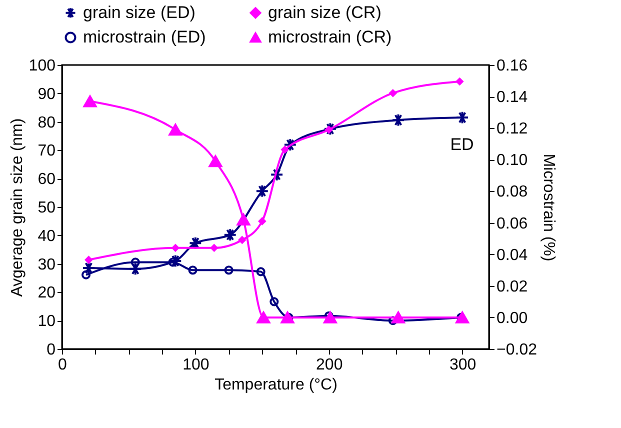  Describe the element at coordinates (517, 350) in the screenshot. I see `y2-tick-label: −0.02` at that location.